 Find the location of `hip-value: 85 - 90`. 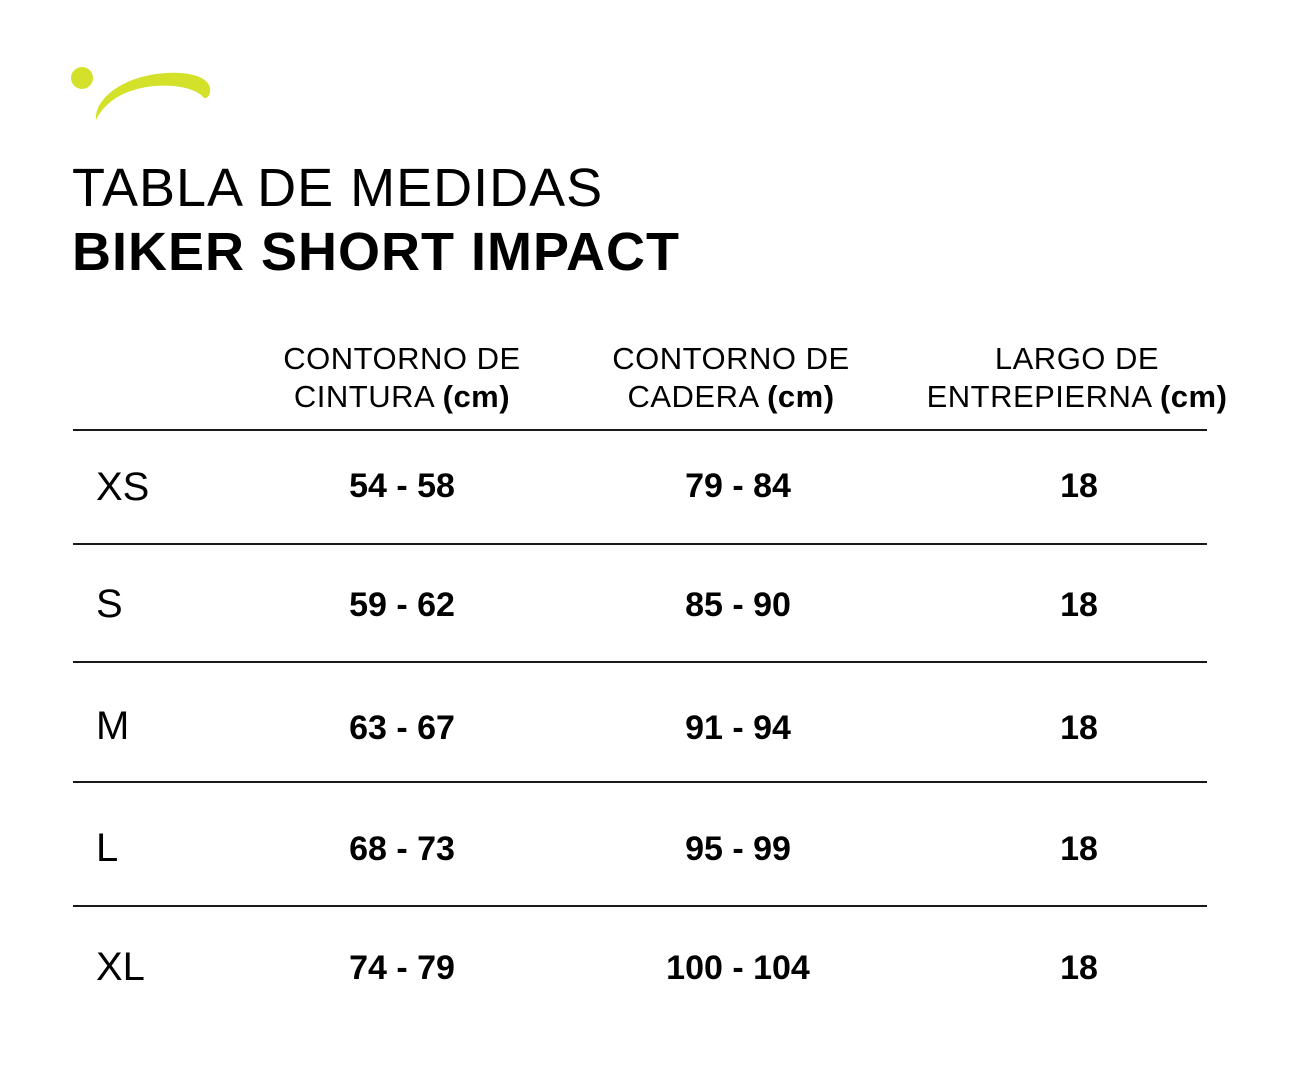

hip-value: 85 - 90 is located at coordinates (738, 605).